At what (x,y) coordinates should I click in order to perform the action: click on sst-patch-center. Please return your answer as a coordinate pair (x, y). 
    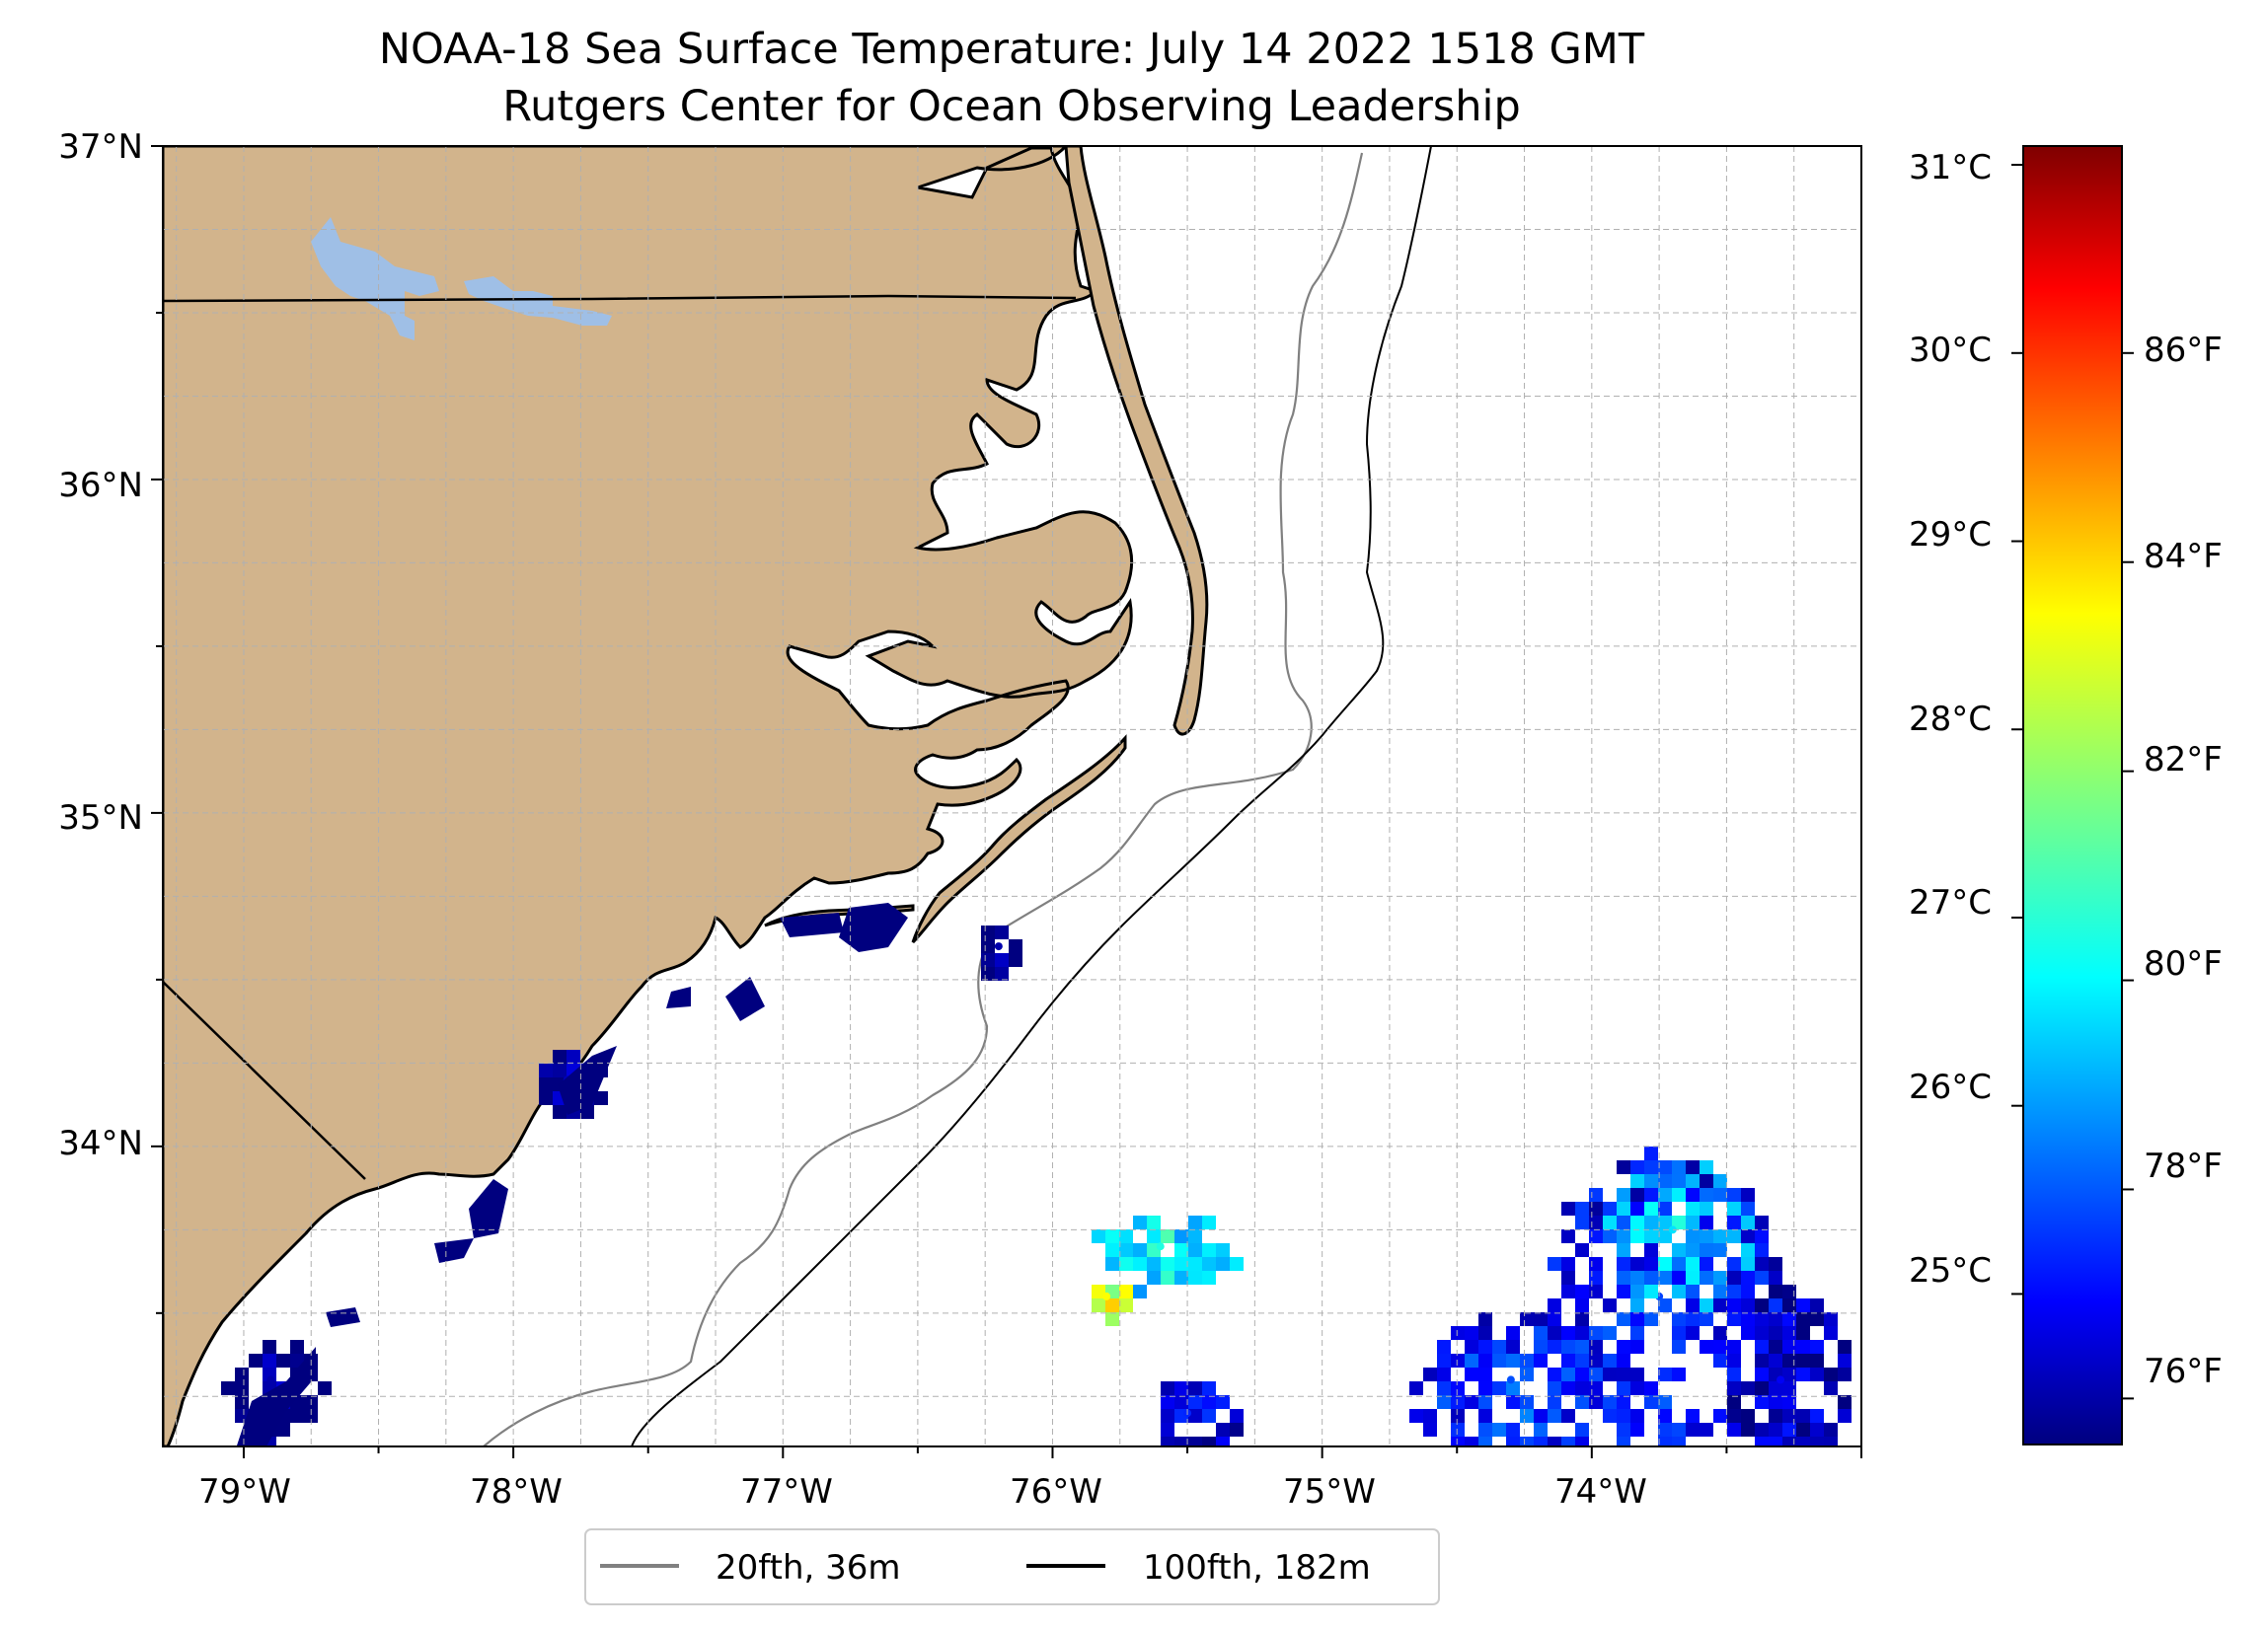
    Looking at the image, I should click on (999, 946).